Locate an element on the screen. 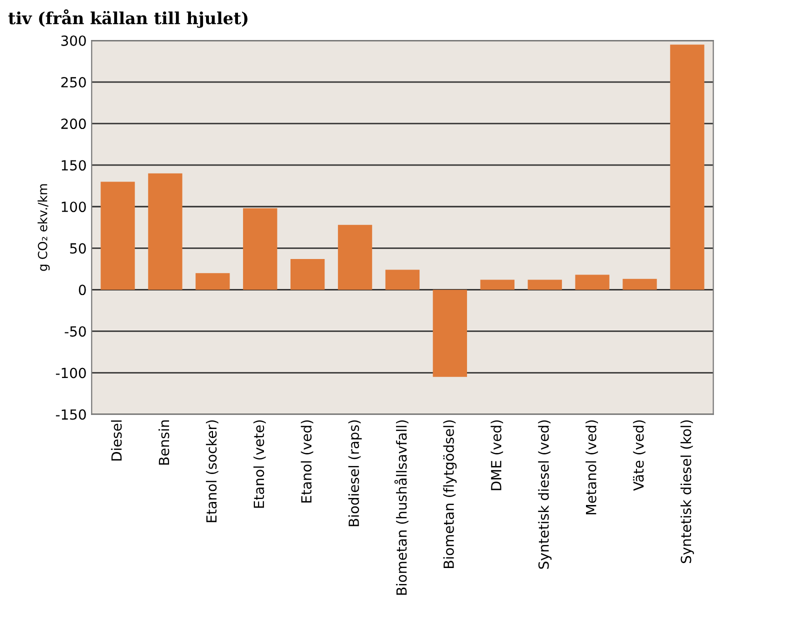 The image size is (797, 623). chart-title: tiv (från källan till hjulet) is located at coordinates (128, 18).